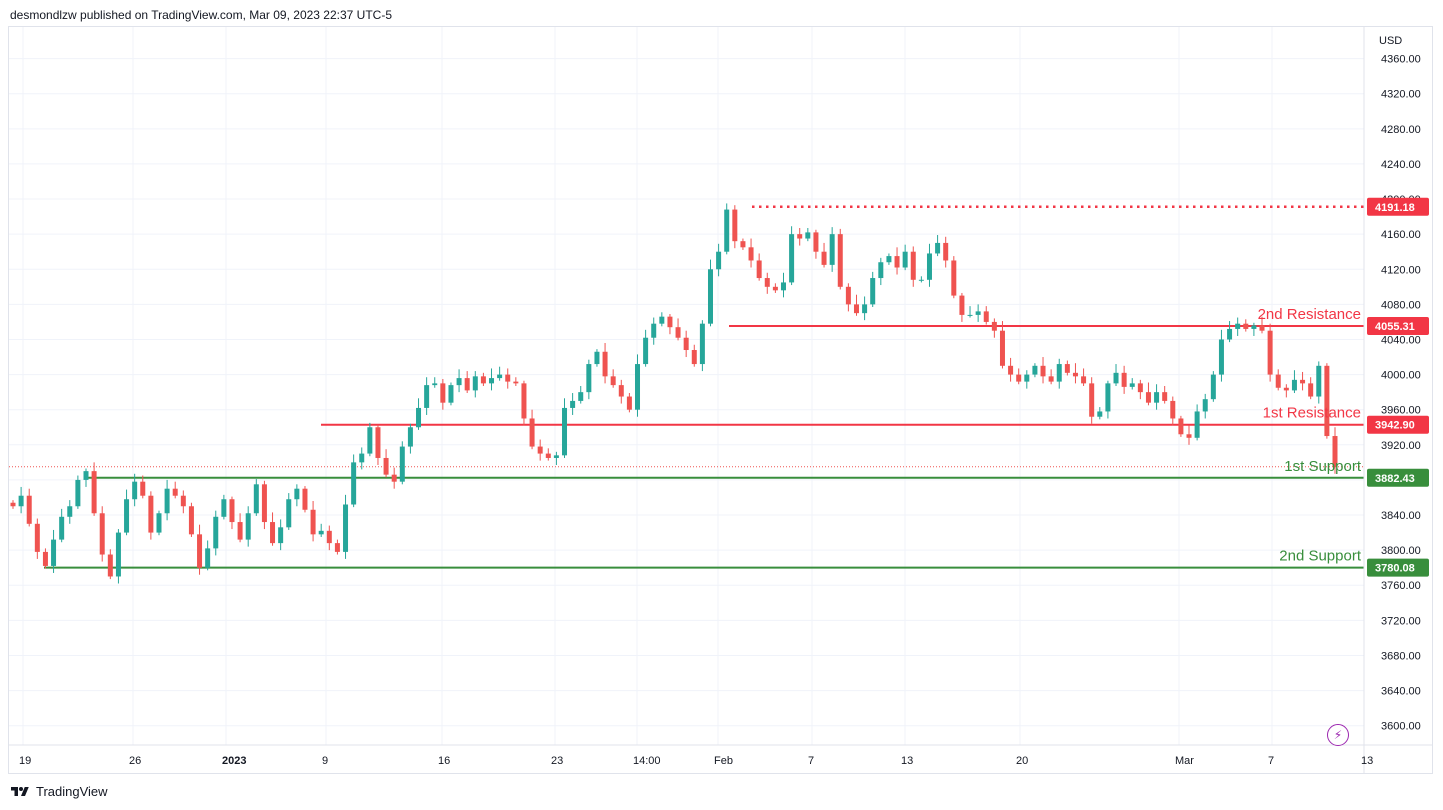 The width and height of the screenshot is (1443, 810). I want to click on level-name-label: 2nd Resistance, so click(1309, 314).